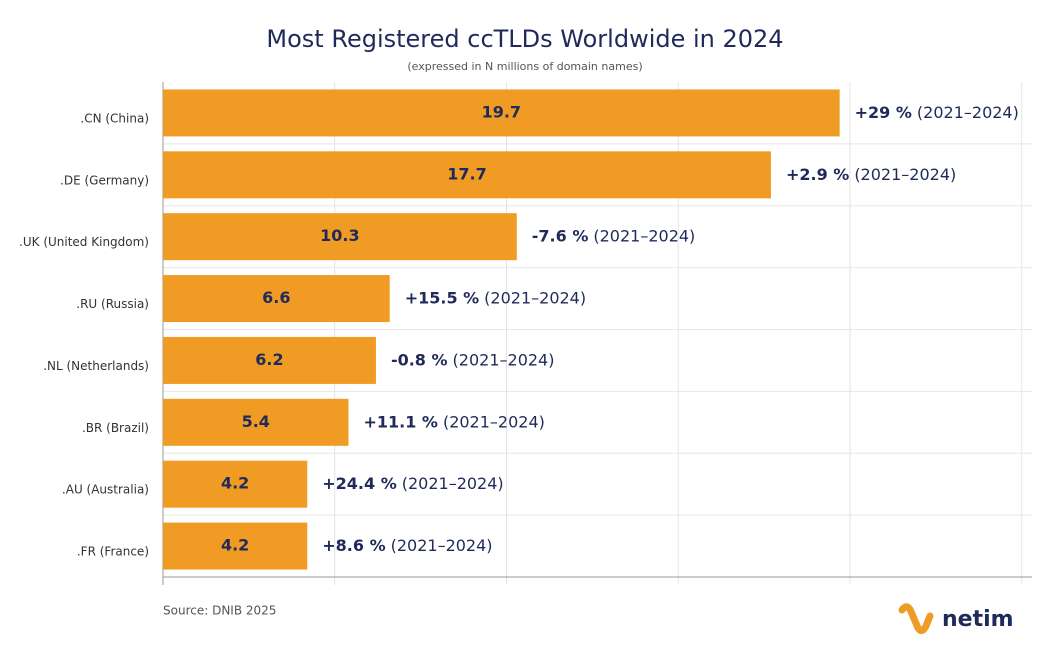 Image resolution: width=1050 pixels, height=664 pixels. I want to click on change-value: -7.6 %, so click(560, 235).